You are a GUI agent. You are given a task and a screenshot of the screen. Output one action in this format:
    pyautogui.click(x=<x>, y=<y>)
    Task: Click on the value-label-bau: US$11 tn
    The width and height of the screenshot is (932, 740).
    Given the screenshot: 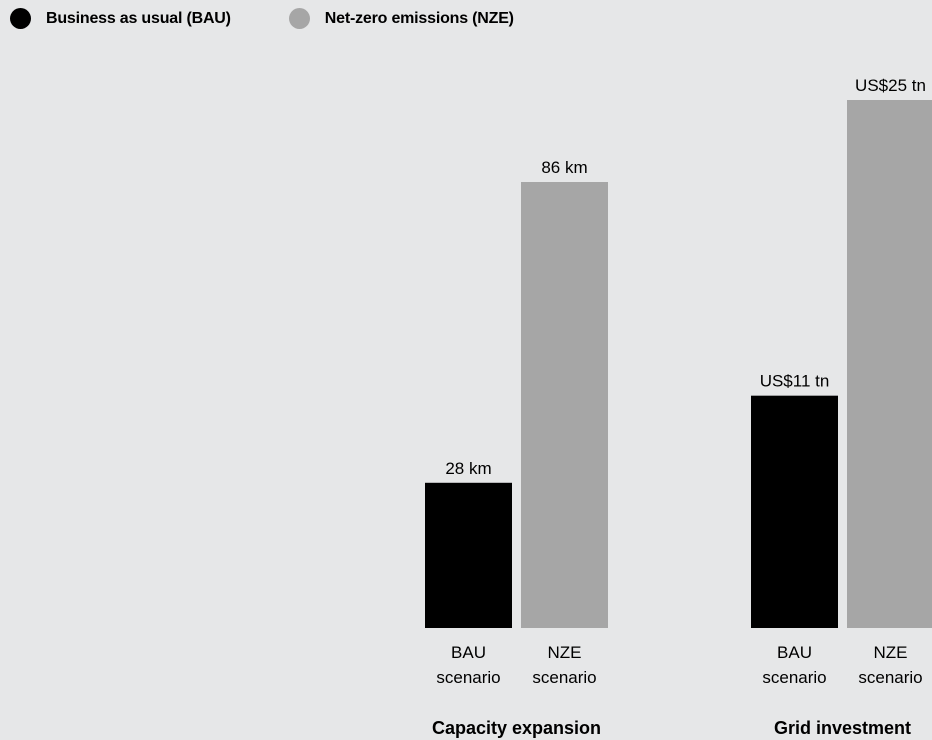 What is the action you would take?
    pyautogui.click(x=795, y=381)
    